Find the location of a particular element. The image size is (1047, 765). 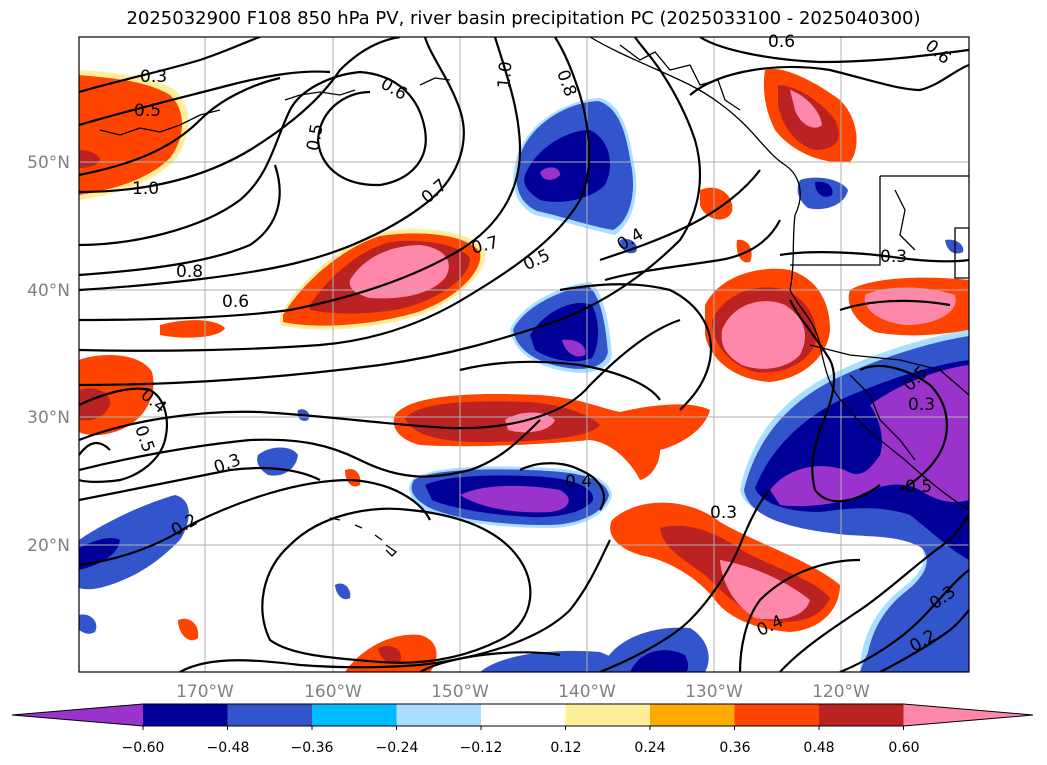

shade-positive-east-far is located at coordinates (908, 306).